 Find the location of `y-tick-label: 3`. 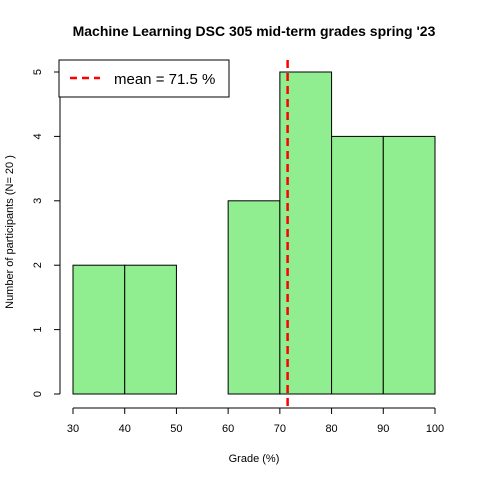

y-tick-label: 3 is located at coordinates (38, 201).